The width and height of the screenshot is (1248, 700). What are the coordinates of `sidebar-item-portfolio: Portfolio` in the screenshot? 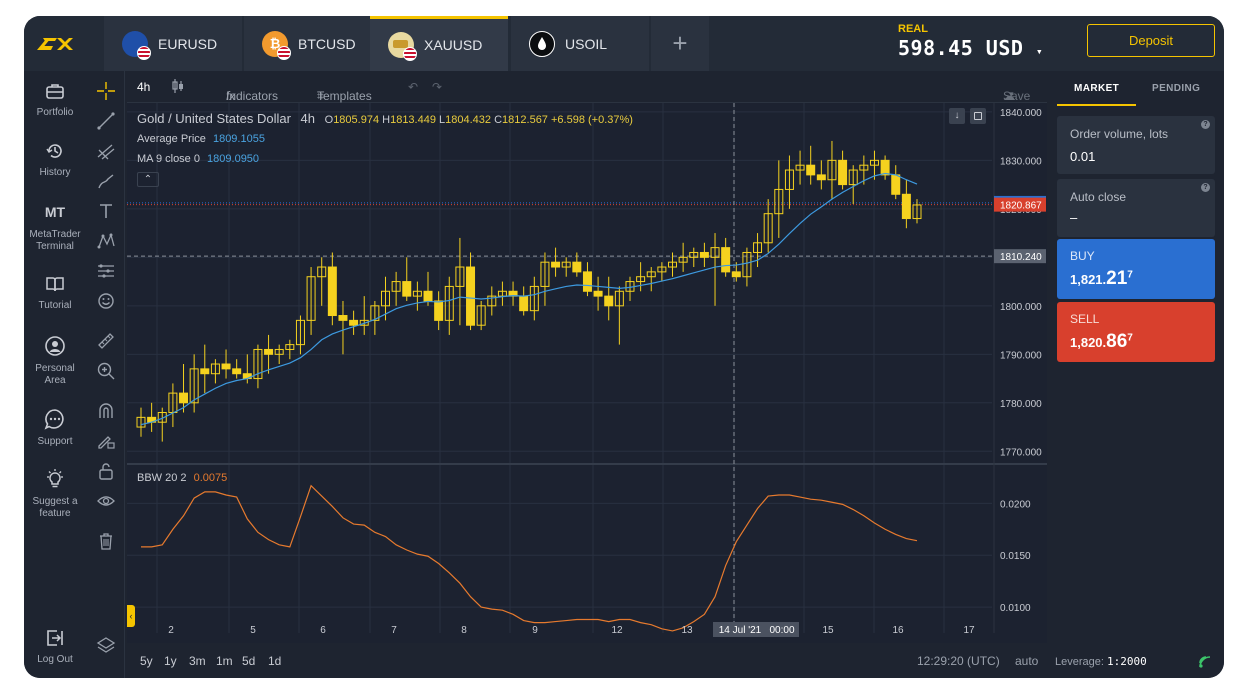 It's located at (55, 100).